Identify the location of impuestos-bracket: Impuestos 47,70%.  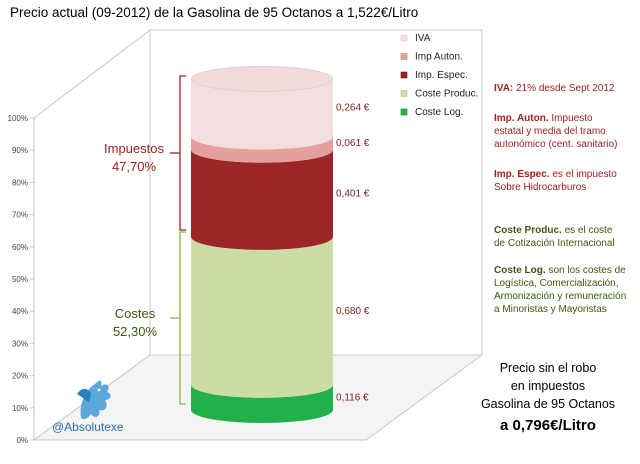
(145, 153).